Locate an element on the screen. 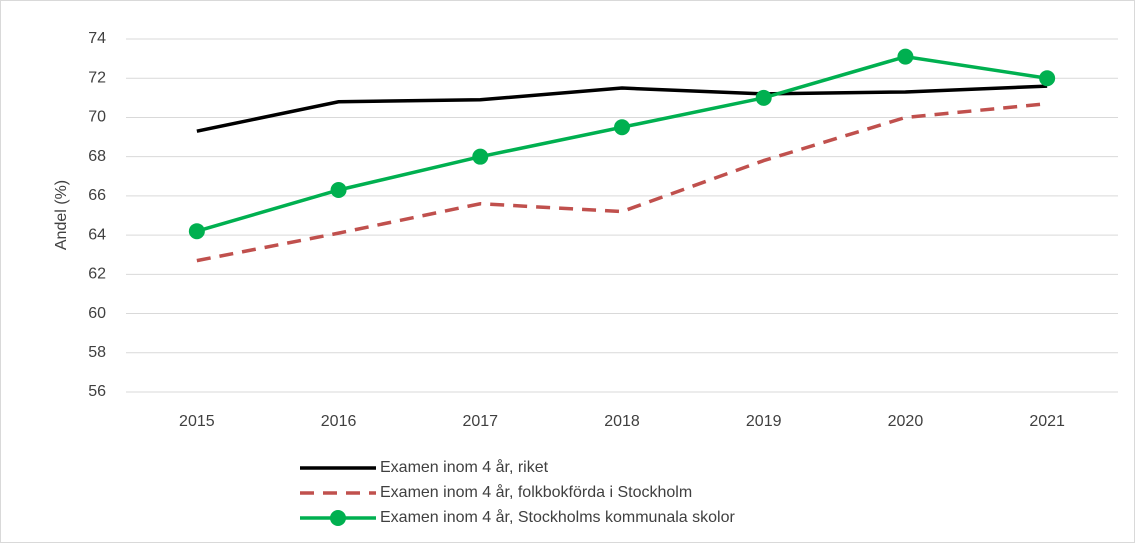 The image size is (1135, 543). y-tick-label: 58 is located at coordinates (97, 352).